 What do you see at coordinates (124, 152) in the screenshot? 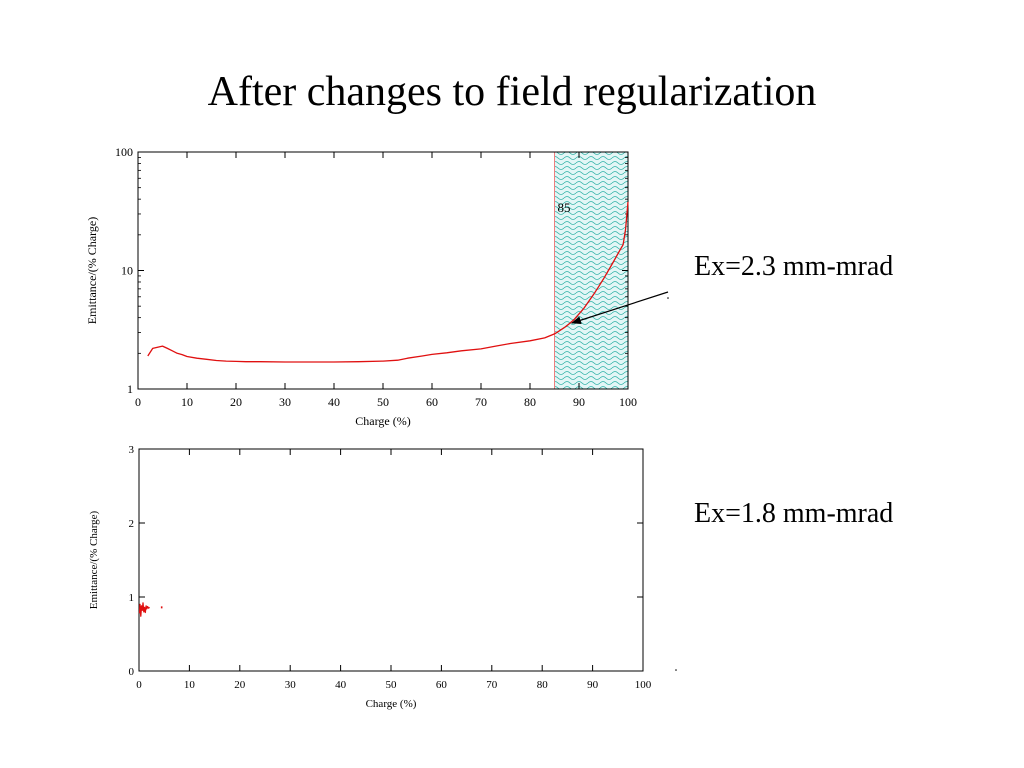
I see `y-tick-label: 100` at bounding box center [124, 152].